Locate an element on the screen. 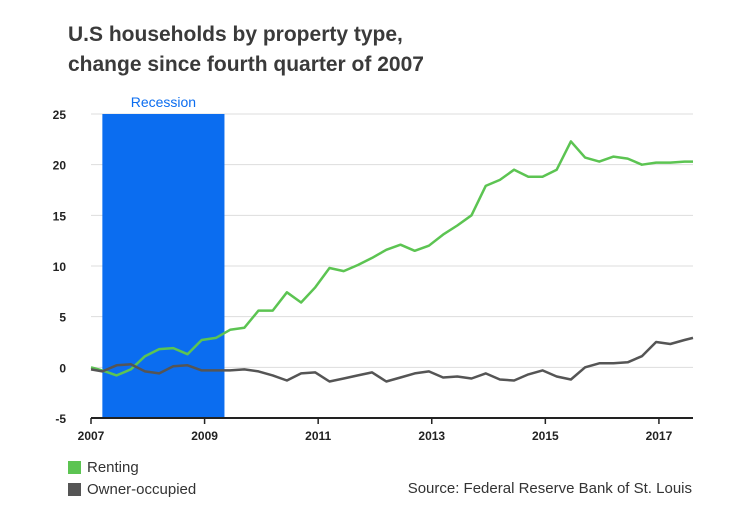  chart-title-line-2: change since fourth quarter of 2007 is located at coordinates (246, 64).